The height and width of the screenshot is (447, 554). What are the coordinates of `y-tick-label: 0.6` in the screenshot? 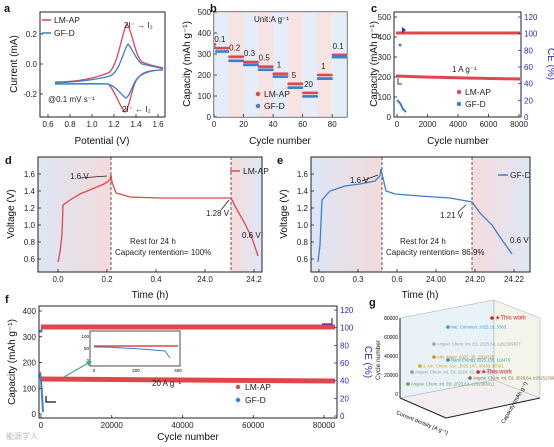 It's located at (303, 259).